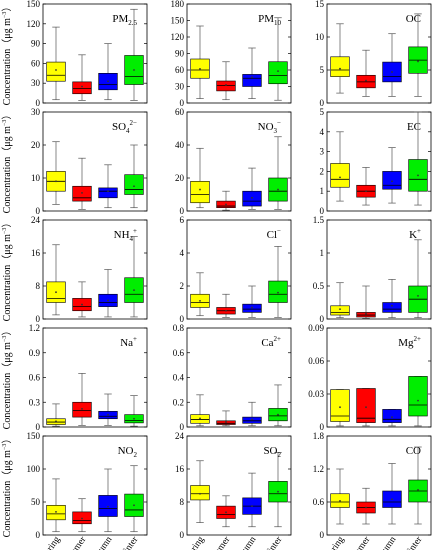  Describe the element at coordinates (319, 220) in the screenshot. I see `y-tick-label: 1.5` at that location.